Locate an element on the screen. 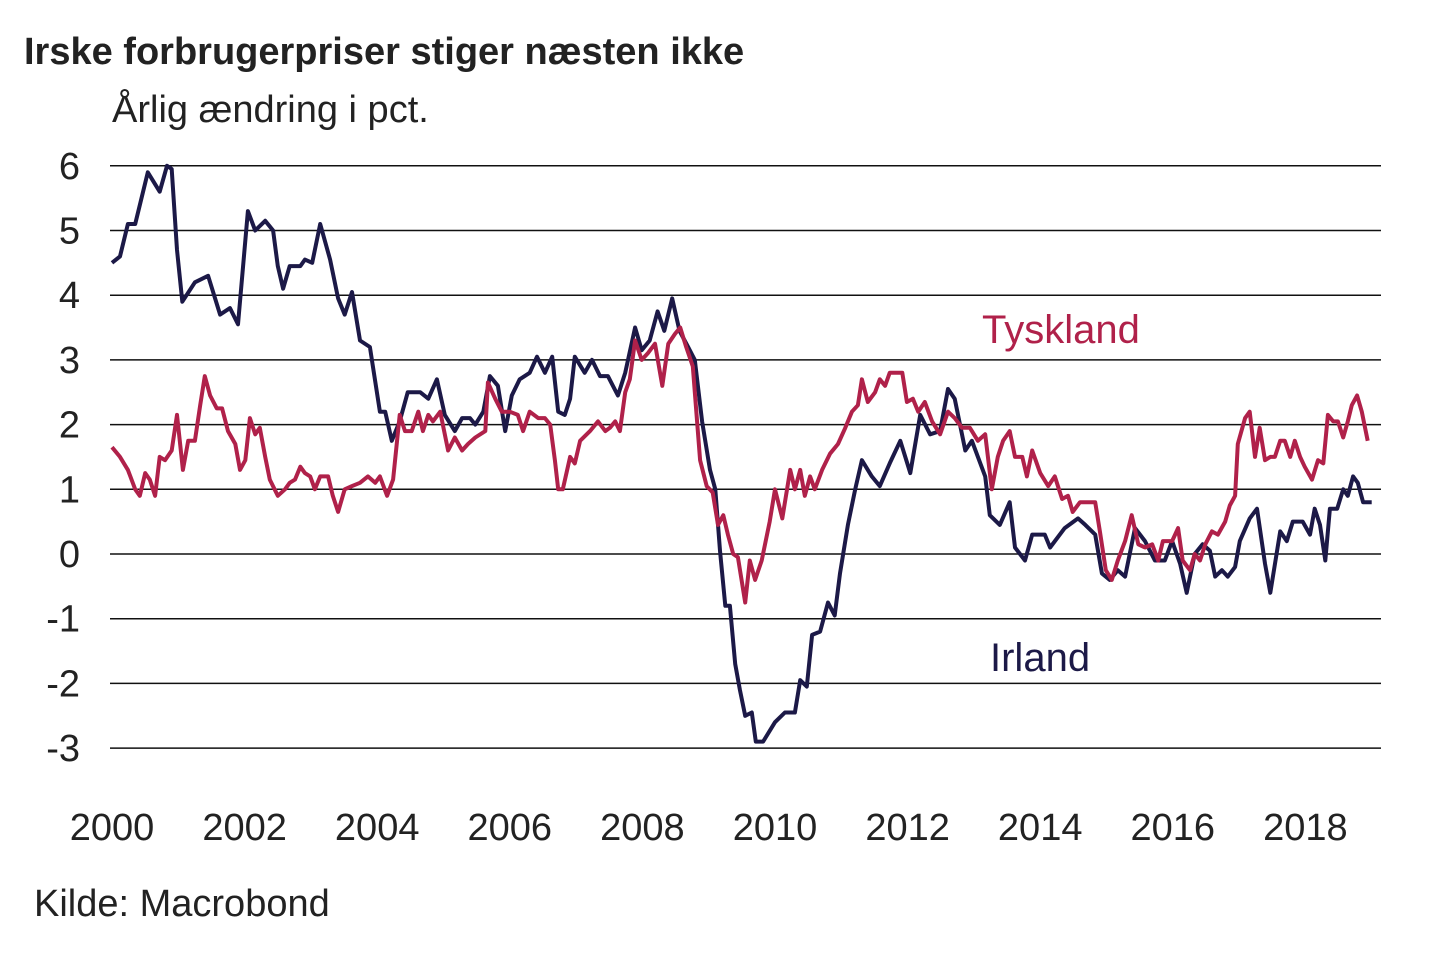 The height and width of the screenshot is (960, 1440). chart-subtitle: Årlig ændring i pct. is located at coordinates (270, 109).